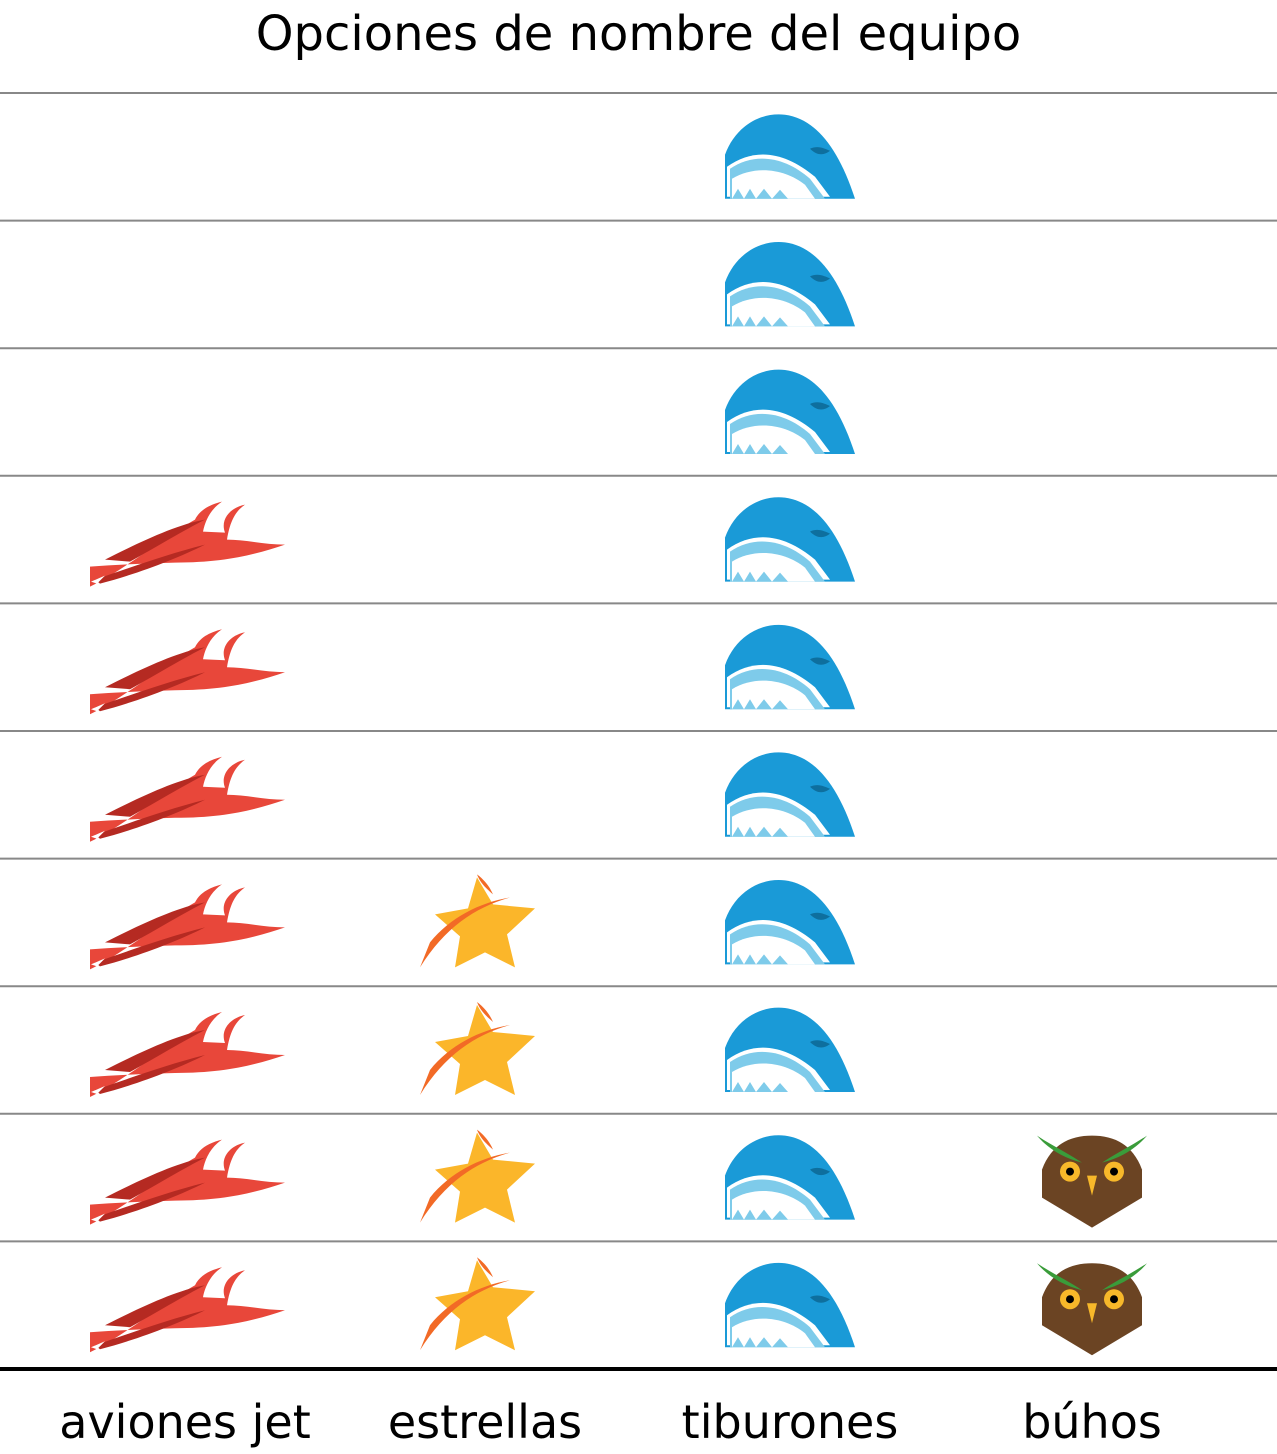  I want to click on x-tick-label: estrellas, so click(485, 1422).